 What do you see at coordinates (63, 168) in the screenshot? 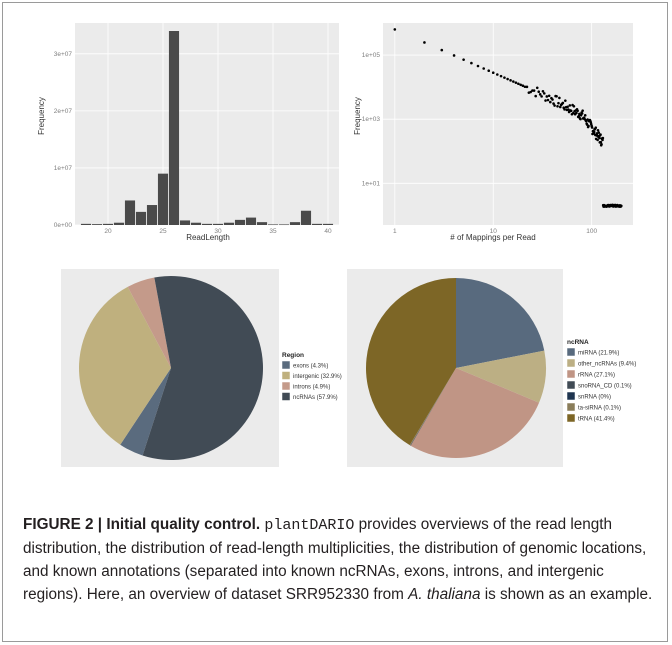
I see `hist-y-tick-label: 1e+07` at bounding box center [63, 168].